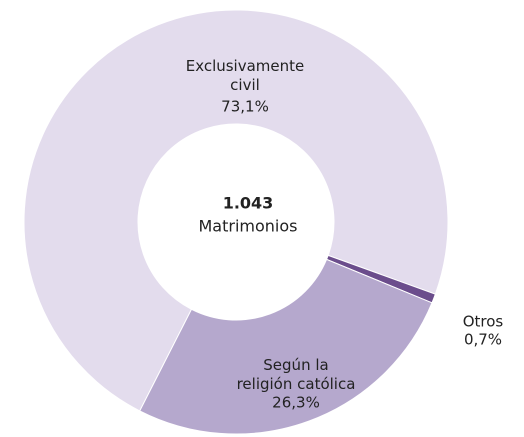  I want to click on slice-label: Según la religión católica, so click(296, 374).